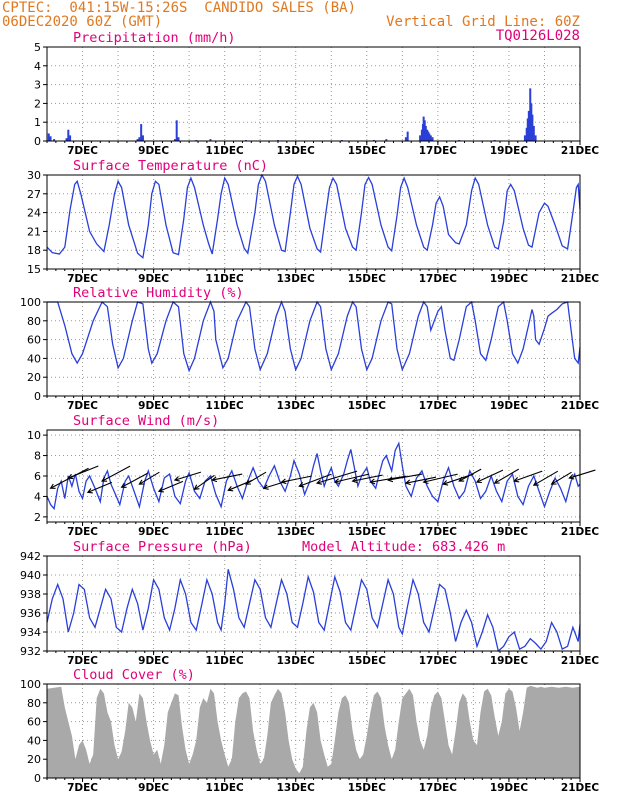 The image size is (618, 800). I want to click on cloud-cover-xtick-label: 21DEC, so click(580, 788).